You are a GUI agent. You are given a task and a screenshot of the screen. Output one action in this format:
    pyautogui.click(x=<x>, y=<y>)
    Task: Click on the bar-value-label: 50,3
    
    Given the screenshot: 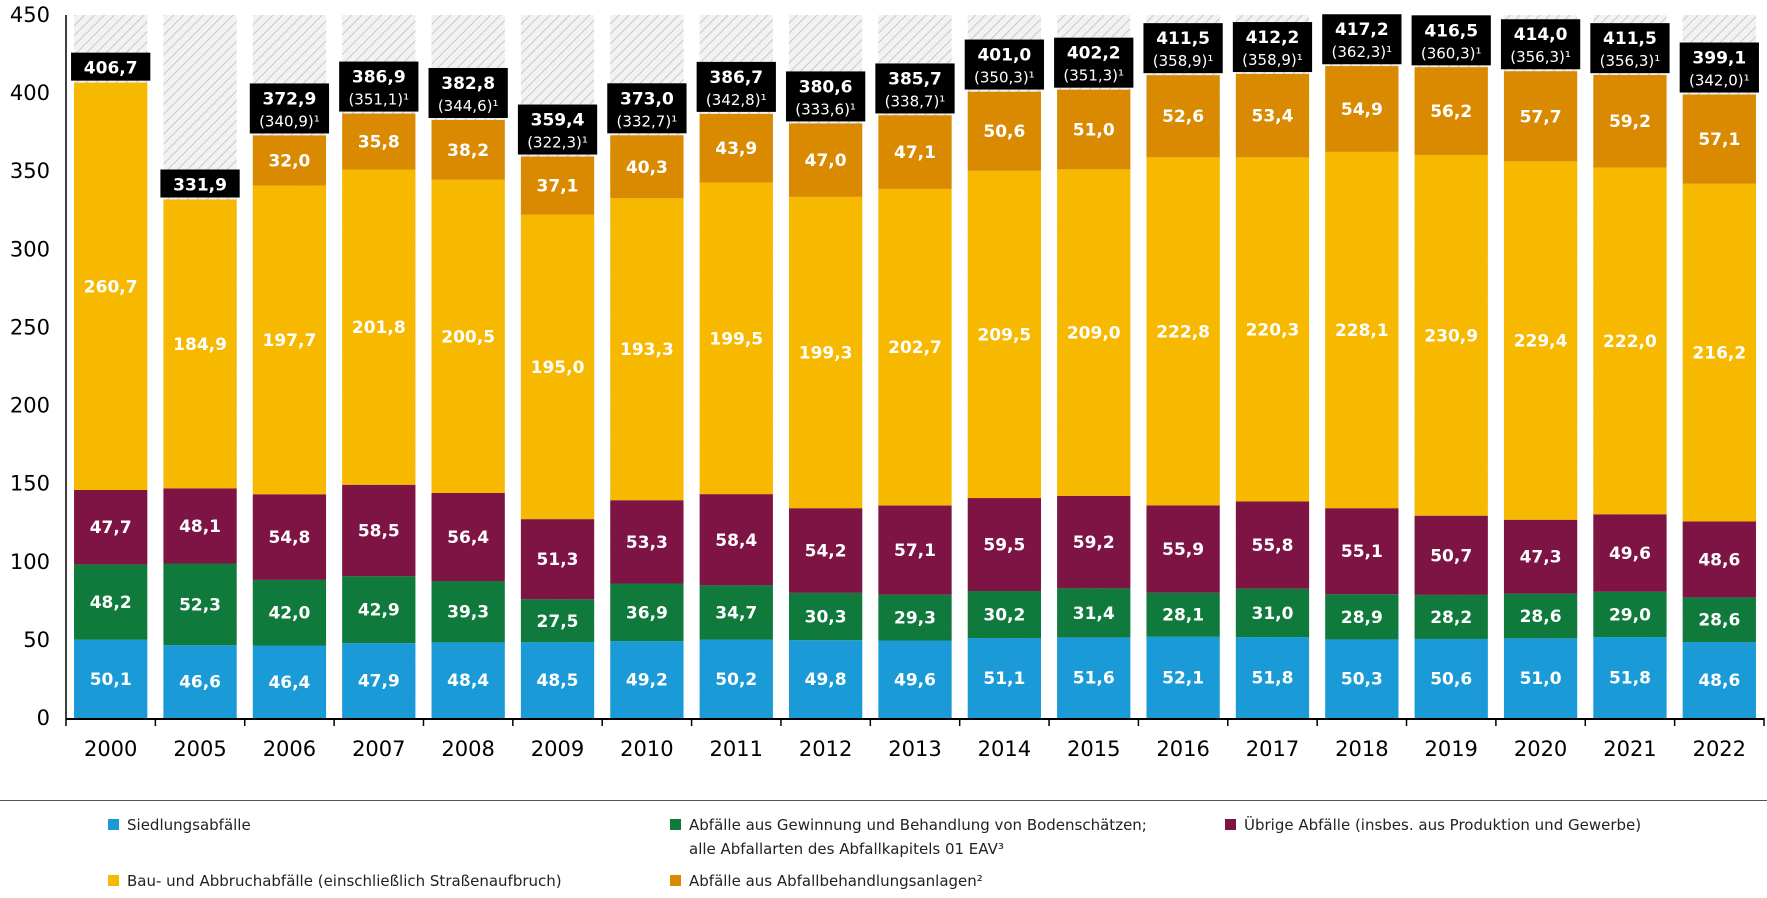 What is the action you would take?
    pyautogui.click(x=1362, y=680)
    